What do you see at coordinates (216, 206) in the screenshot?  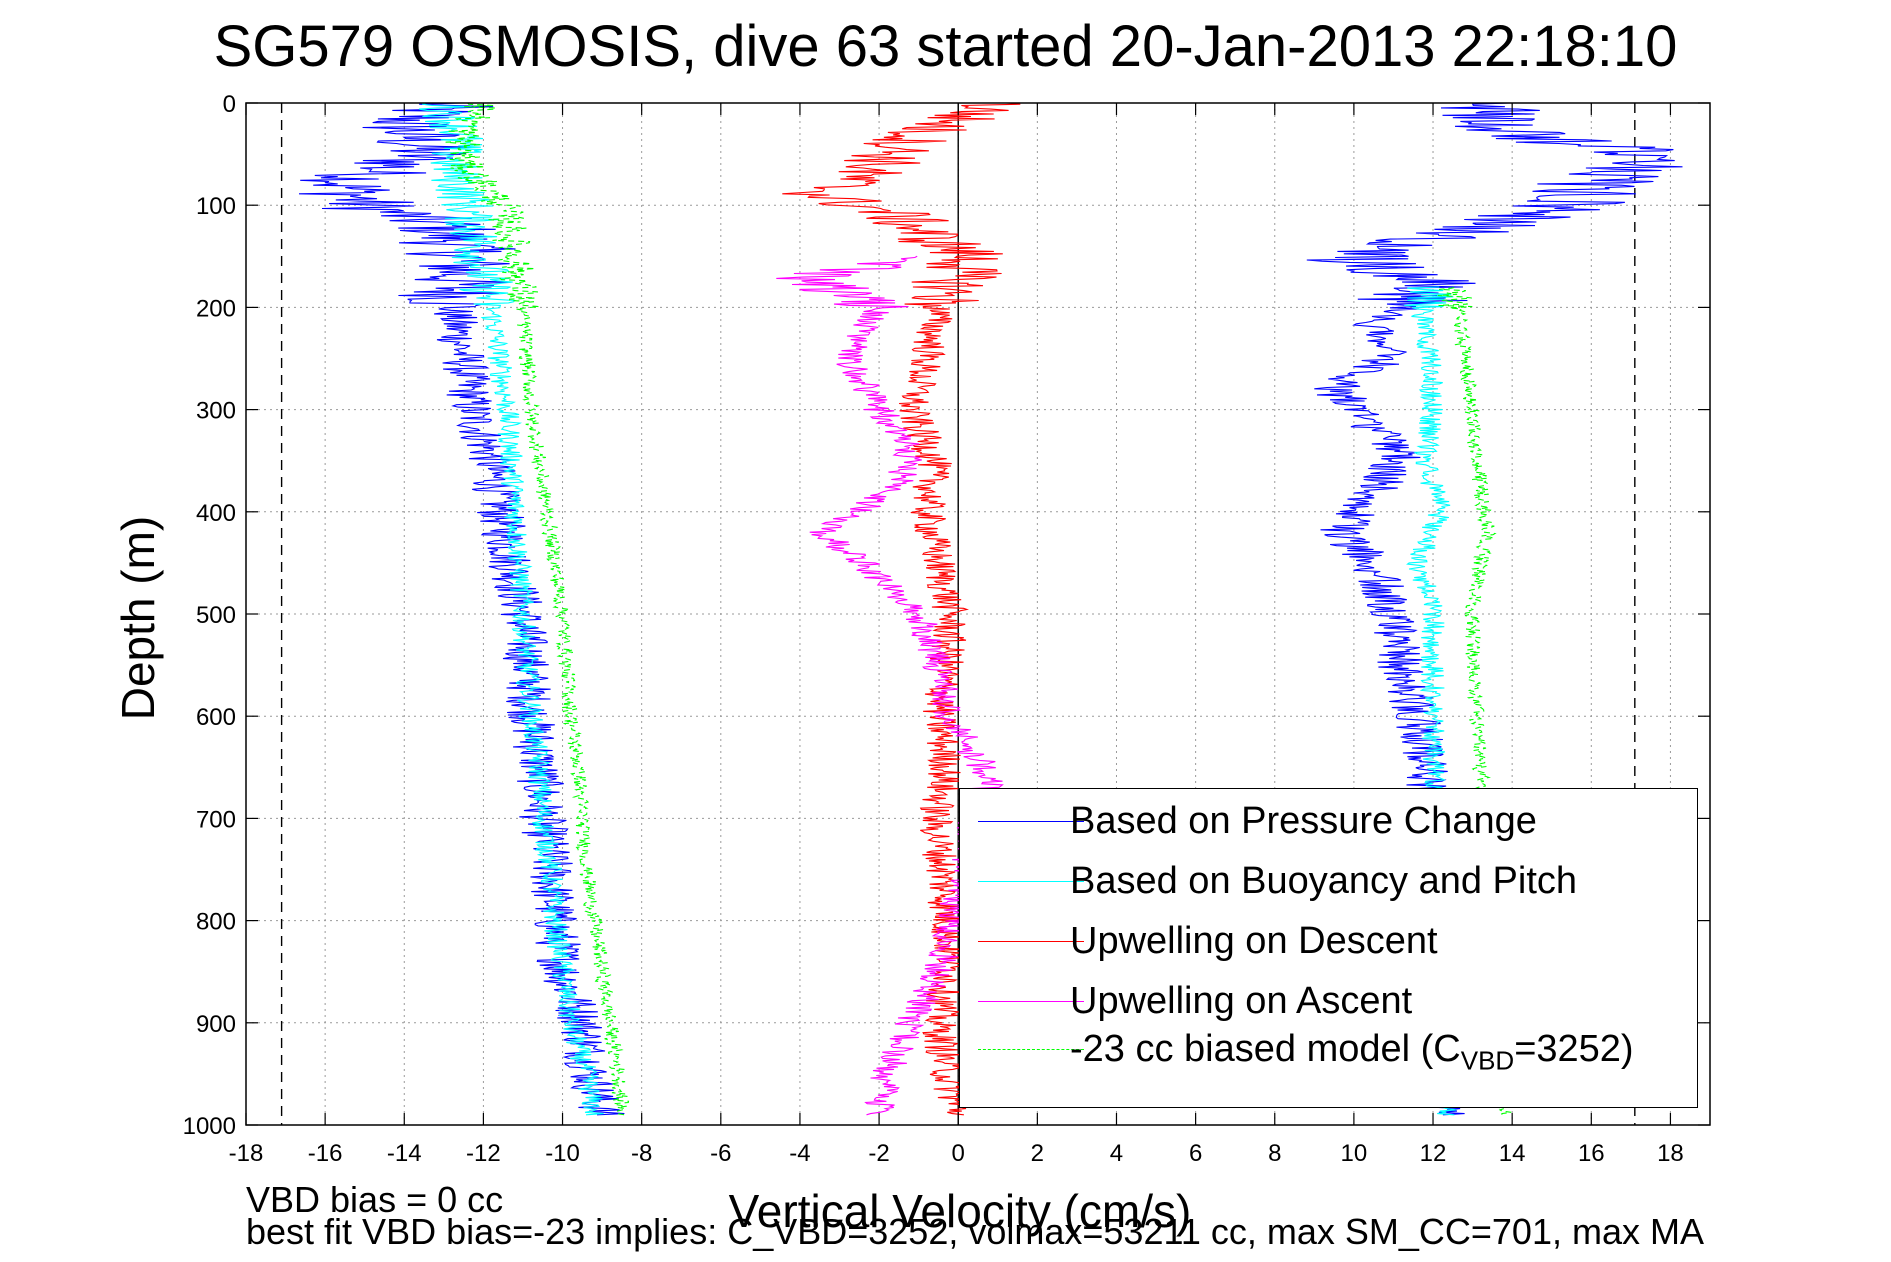 I see `y-tick-label: 100` at bounding box center [216, 206].